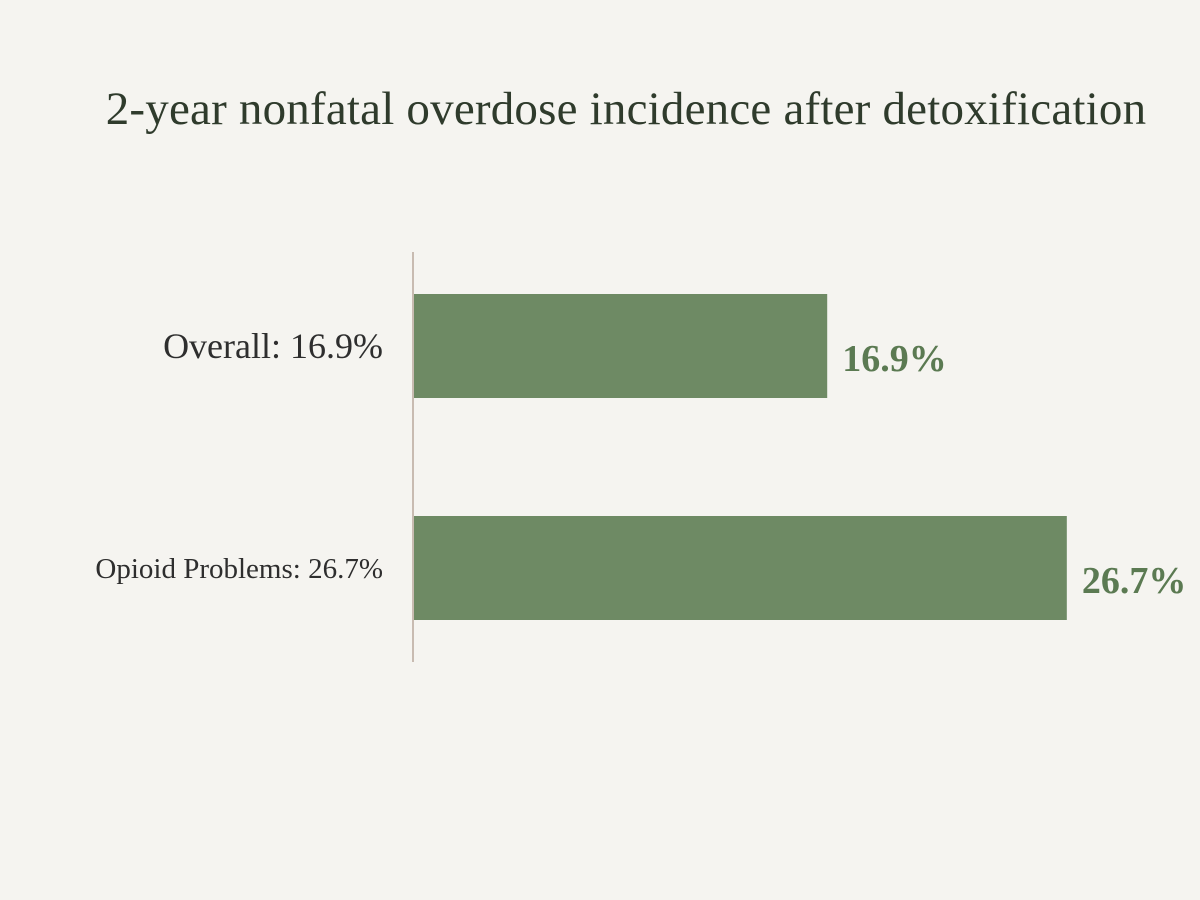  What do you see at coordinates (621, 346) in the screenshot?
I see `bar-overall` at bounding box center [621, 346].